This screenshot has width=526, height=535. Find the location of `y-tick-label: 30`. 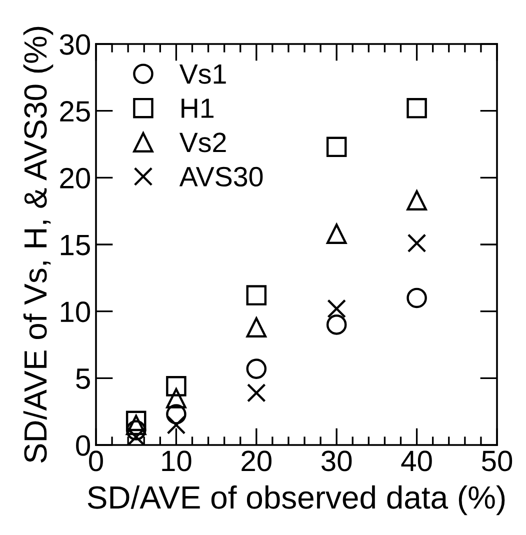

y-tick-label: 30 is located at coordinates (75, 44).